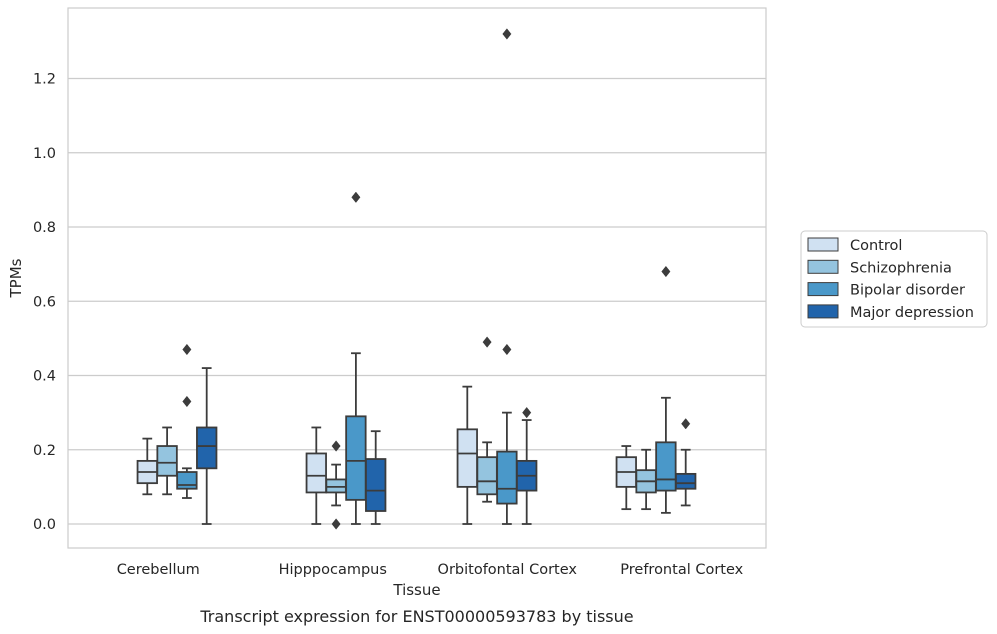 The width and height of the screenshot is (997, 634). I want to click on legend-label: Major depression, so click(912, 313).